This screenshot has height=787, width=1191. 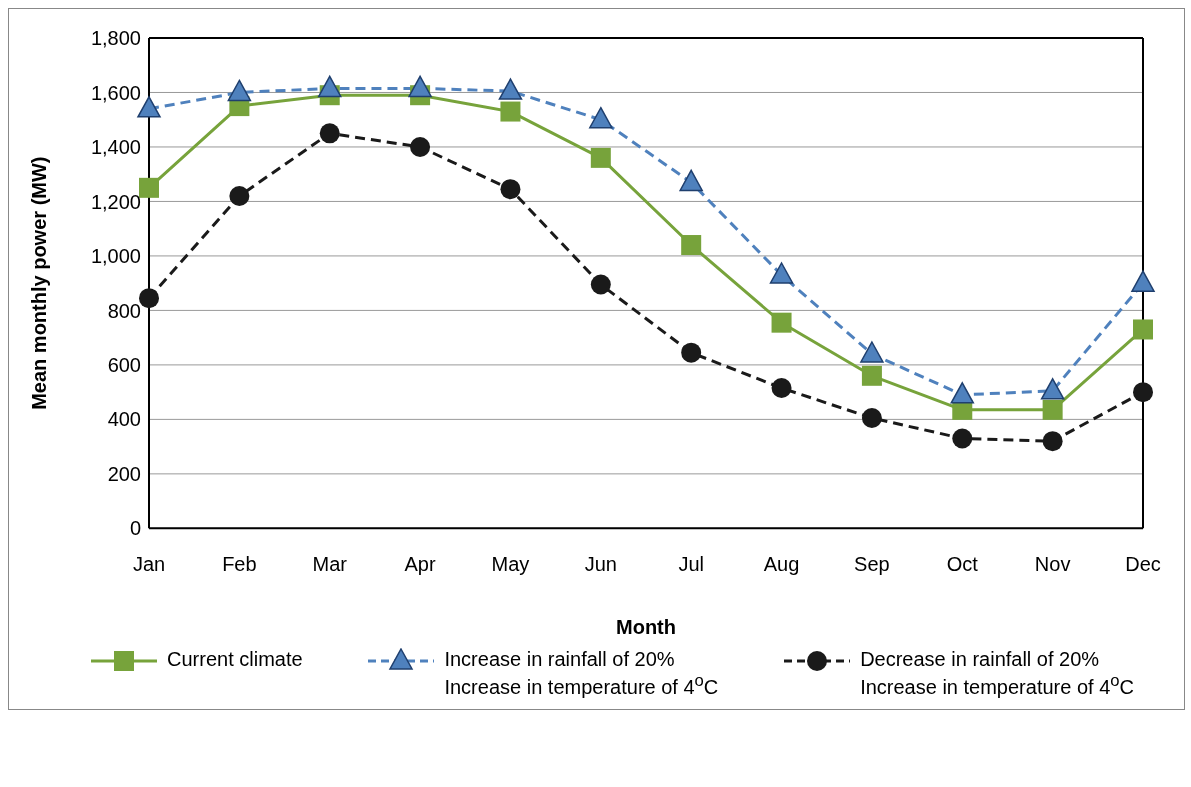 I want to click on x-tick-label: Nov, so click(x=1052, y=563).